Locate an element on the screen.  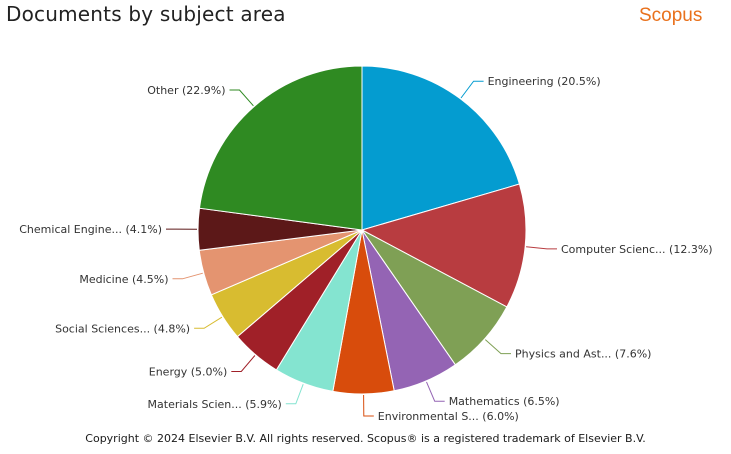
slice-label-medicine: Medicine (4.5%) is located at coordinates (123, 279).